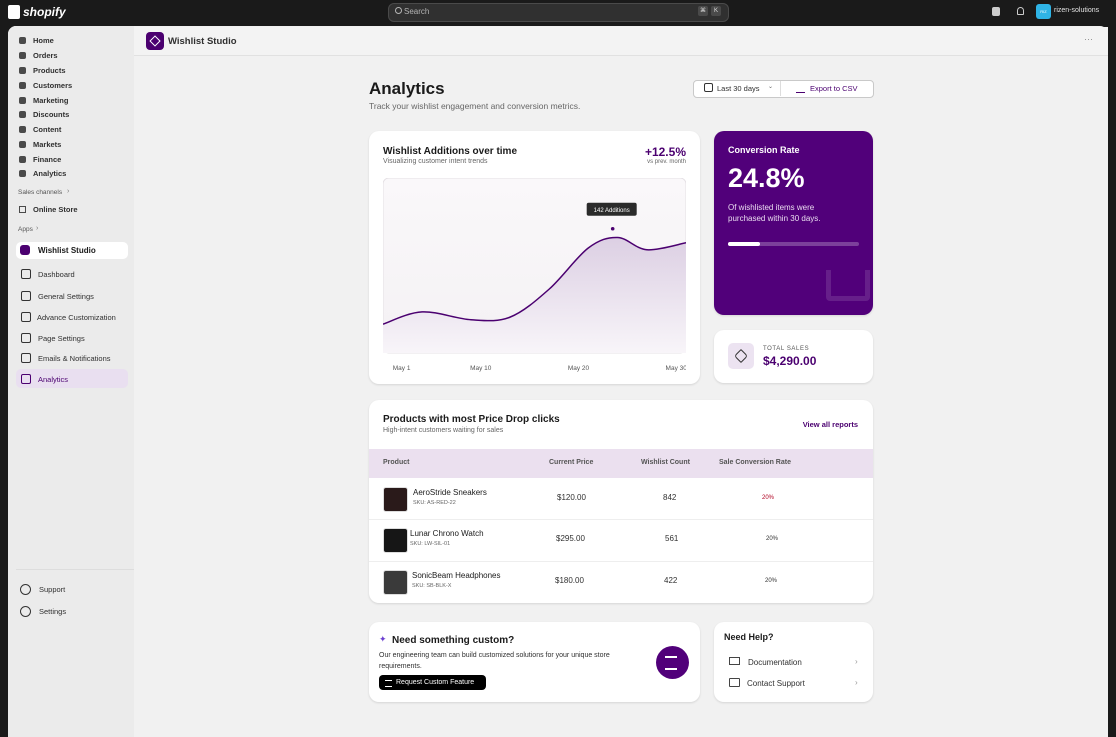 Image resolution: width=1116 pixels, height=737 pixels. Describe the element at coordinates (1020, 11) in the screenshot. I see `bell-icon` at that location.